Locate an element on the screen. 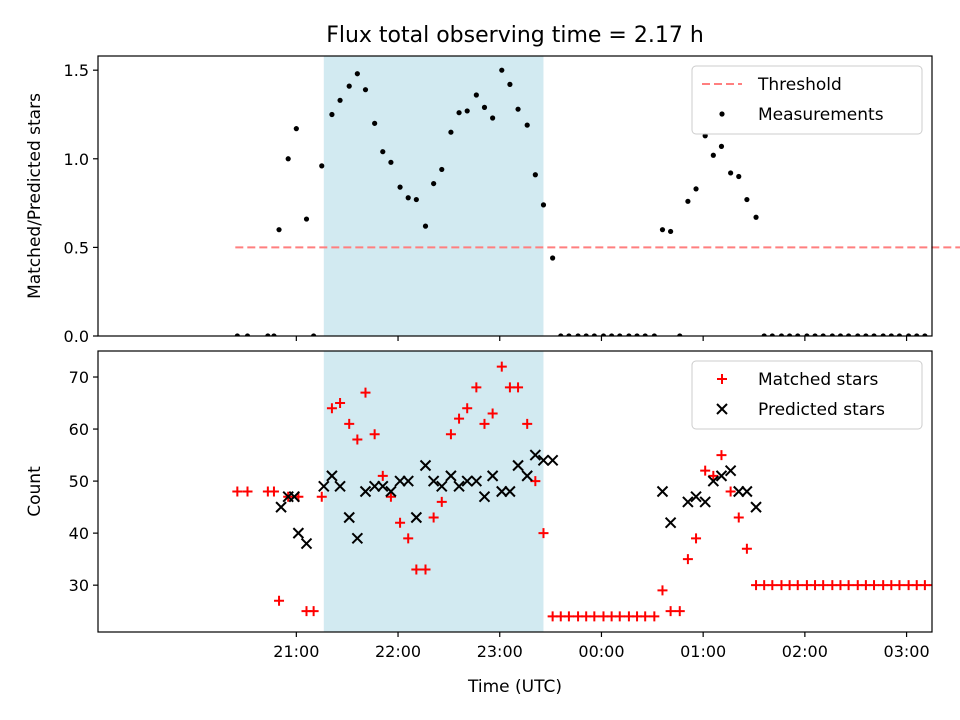 Image resolution: width=960 pixels, height=720 pixels. chart-title: Flux total observing time = 2.17 h is located at coordinates (515, 35).